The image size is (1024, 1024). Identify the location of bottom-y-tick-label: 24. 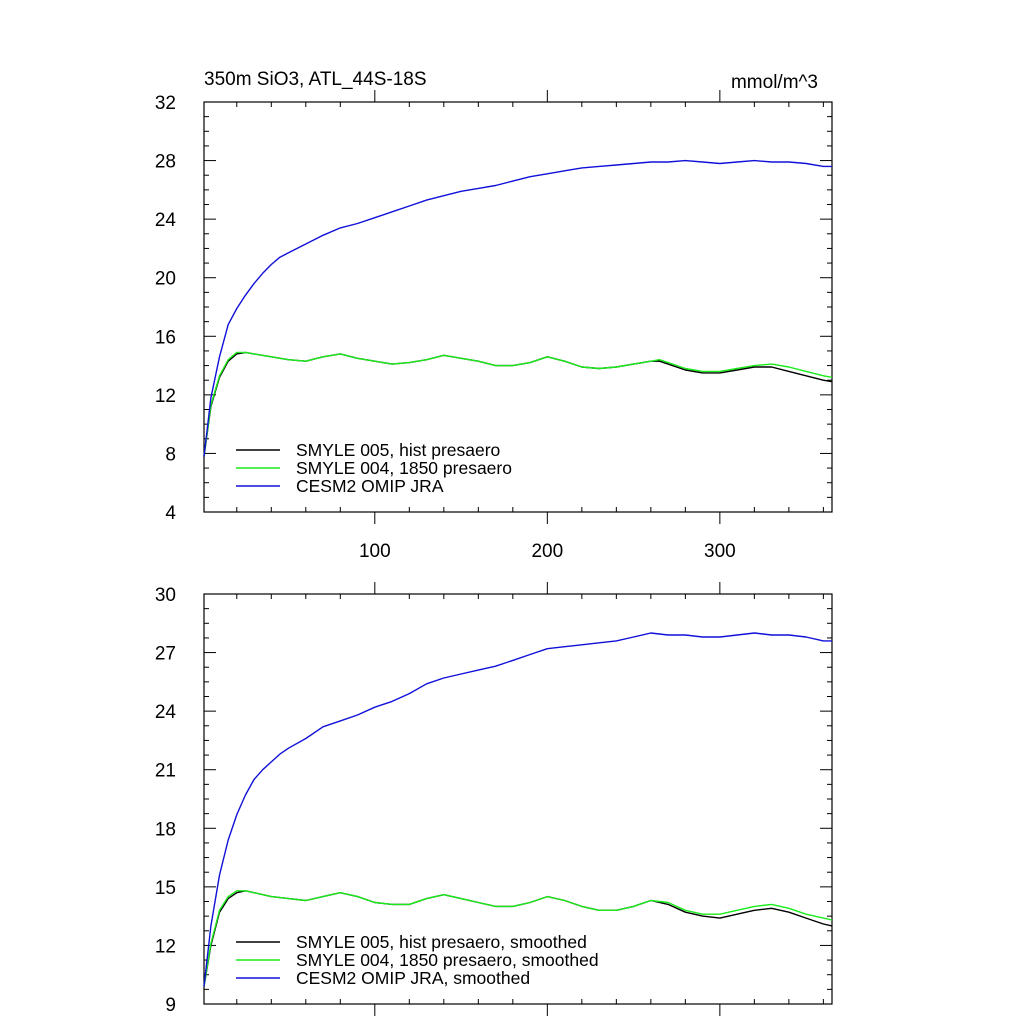
(166, 712).